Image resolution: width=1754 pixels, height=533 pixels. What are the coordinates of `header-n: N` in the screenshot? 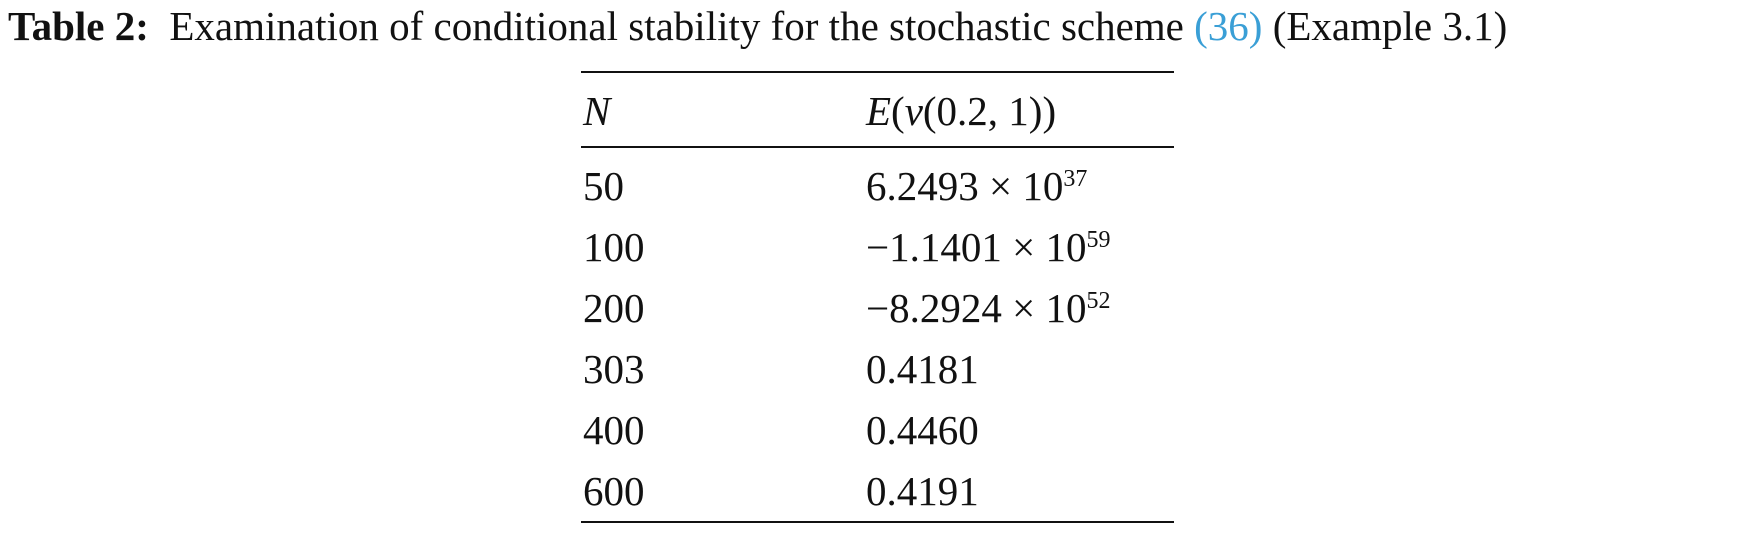 It's located at (597, 111).